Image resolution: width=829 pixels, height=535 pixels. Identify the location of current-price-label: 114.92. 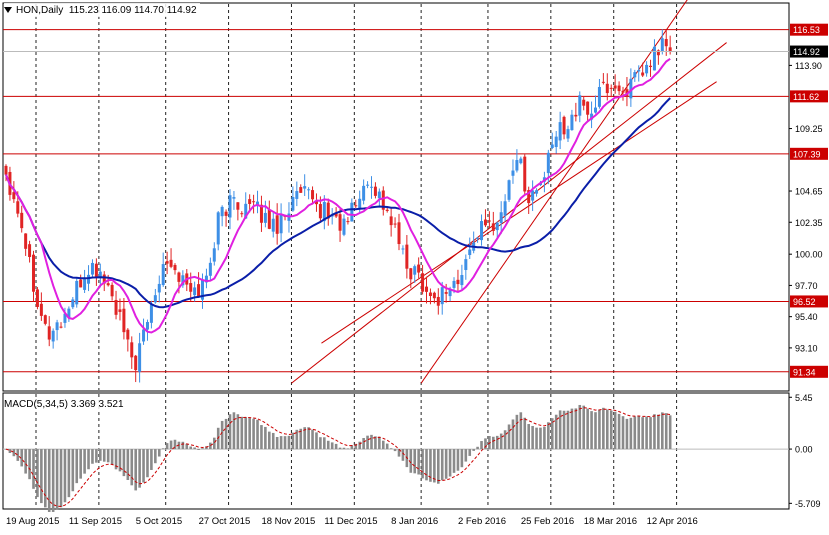
(806, 52).